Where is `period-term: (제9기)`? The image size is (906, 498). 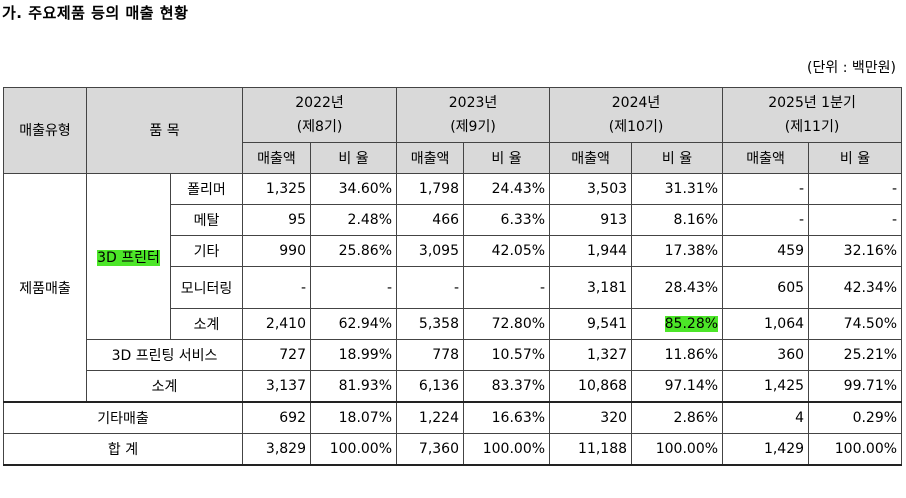
period-term: (제9기) is located at coordinates (473, 127).